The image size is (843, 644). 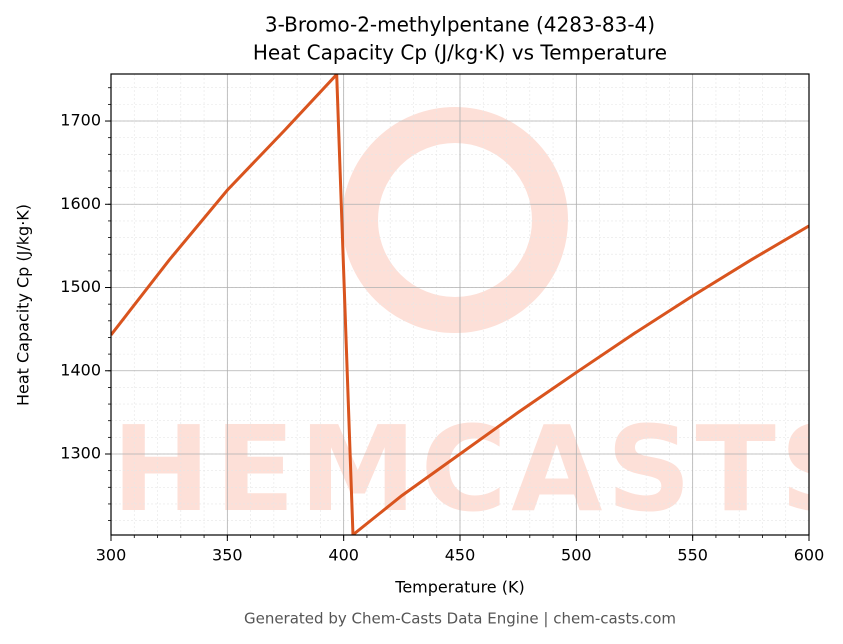 I want to click on y-tick-label: 1700, so click(x=80, y=120).